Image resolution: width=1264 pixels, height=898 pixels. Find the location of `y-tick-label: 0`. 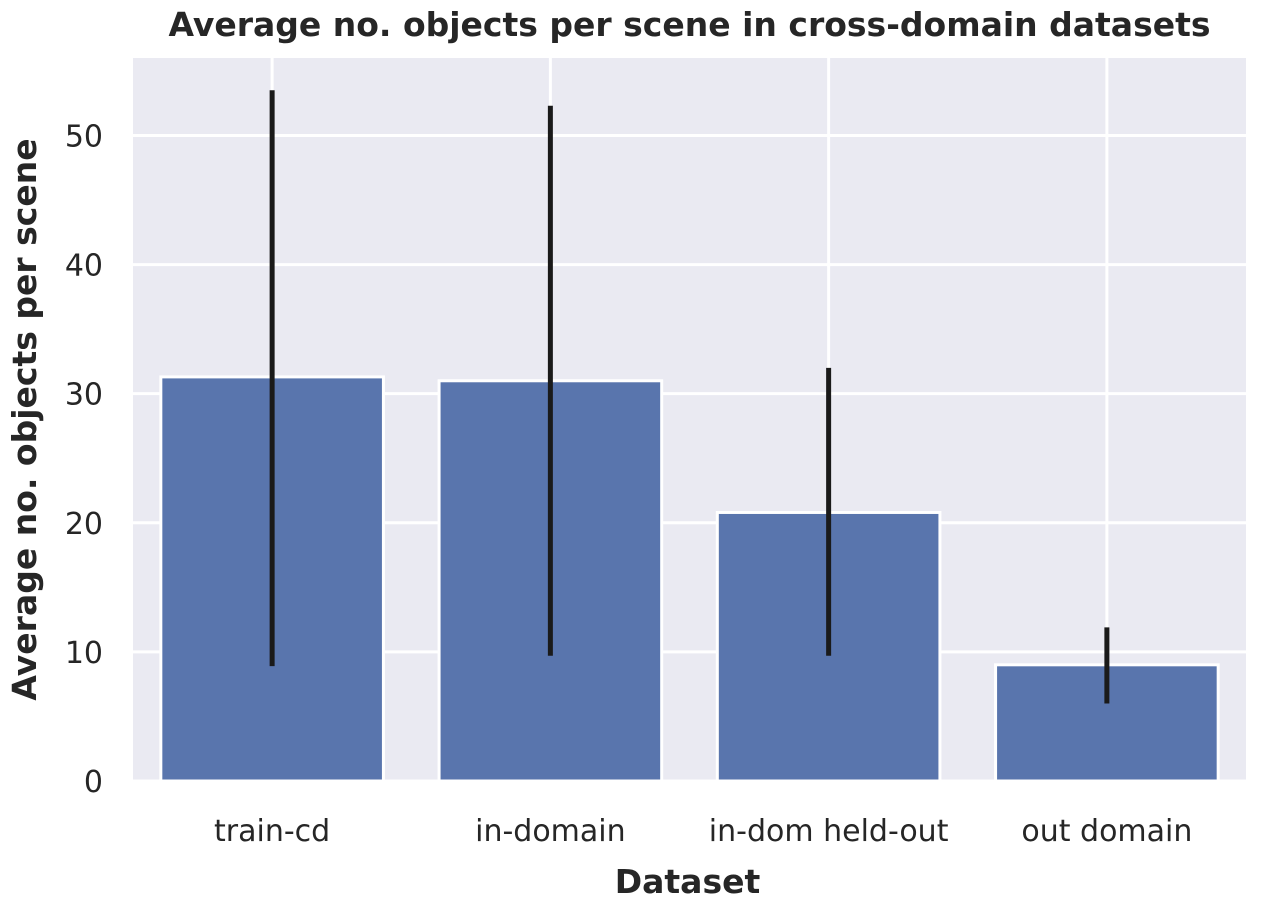

y-tick-label: 0 is located at coordinates (93, 782).